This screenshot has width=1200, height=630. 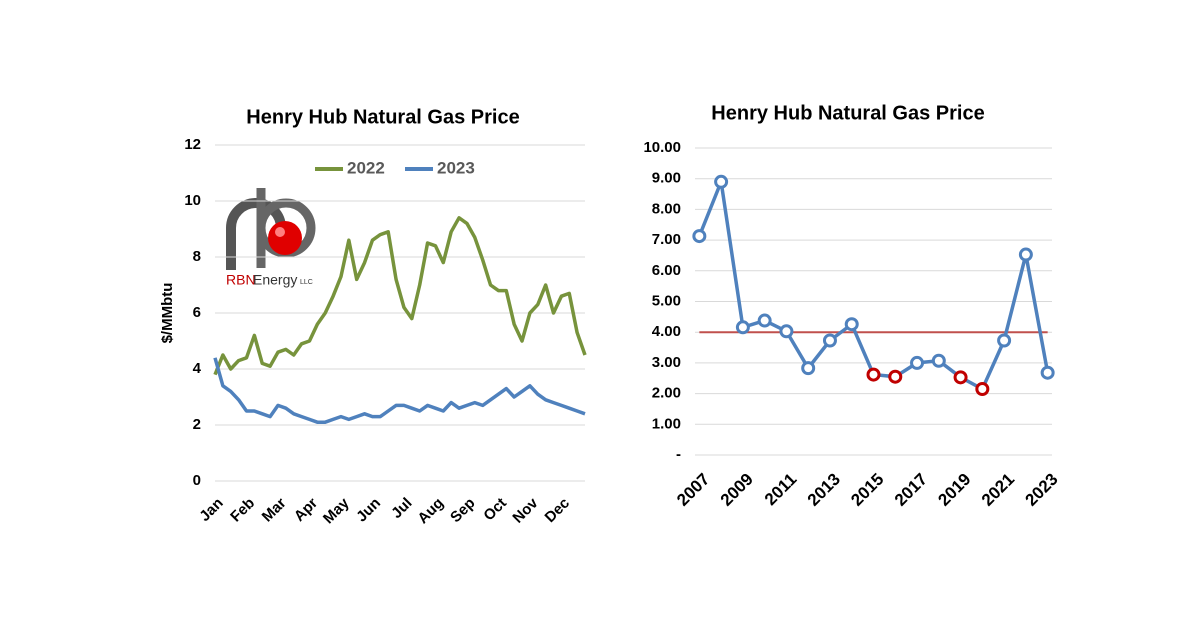 I want to click on y-tick-label: 2.00, so click(x=666, y=393).